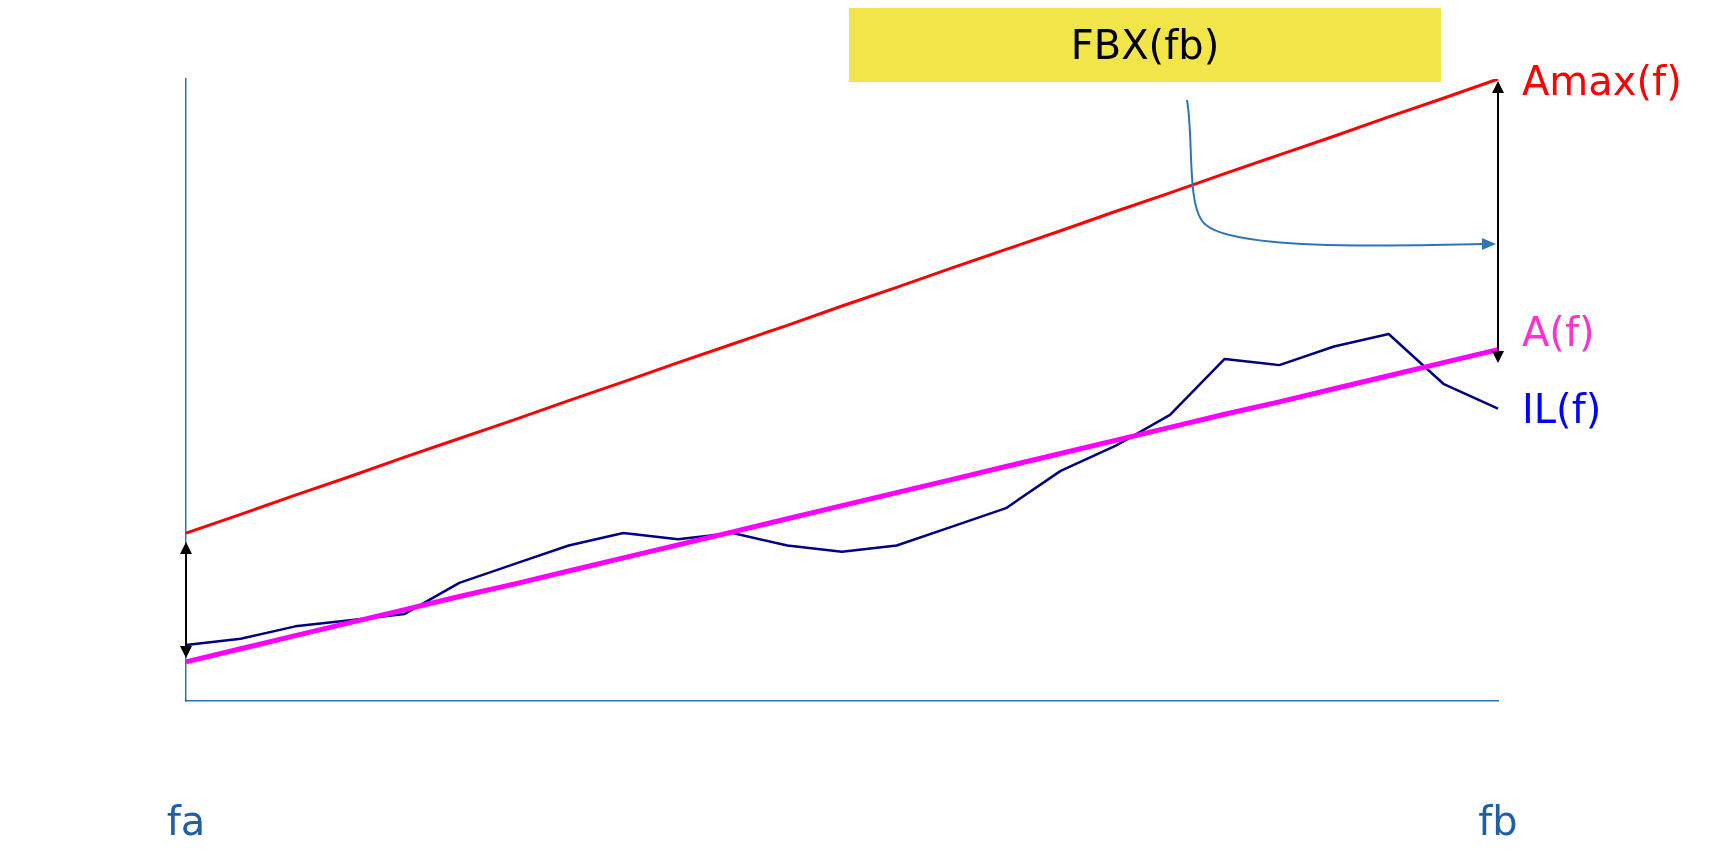 The image size is (1712, 867). Describe the element at coordinates (186, 821) in the screenshot. I see `x-tick-label: fa` at that location.